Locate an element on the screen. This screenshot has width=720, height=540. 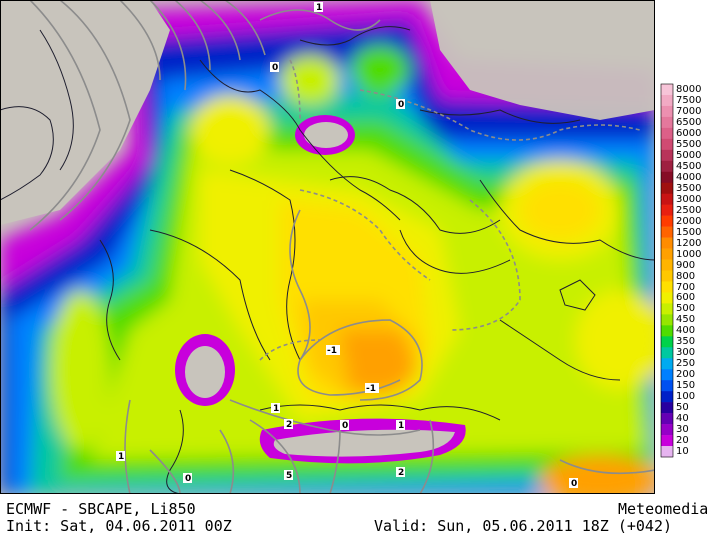
product-title: ECMWF - SBCAPE, Li850 is located at coordinates (101, 509).